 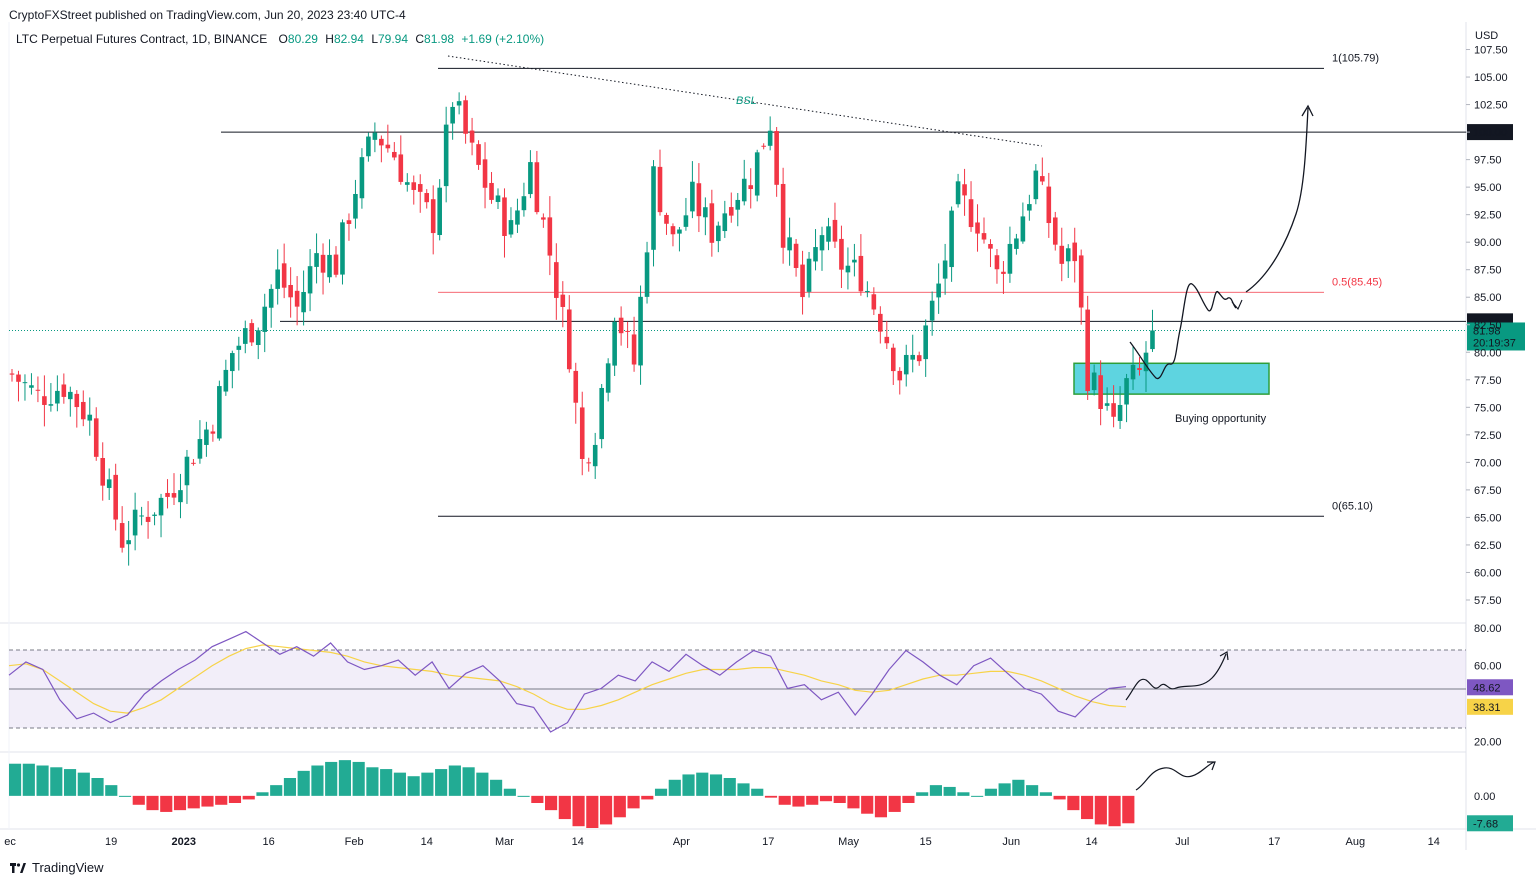 What do you see at coordinates (1494, 343) in the screenshot?
I see `countdown-label: 20:19:37` at bounding box center [1494, 343].